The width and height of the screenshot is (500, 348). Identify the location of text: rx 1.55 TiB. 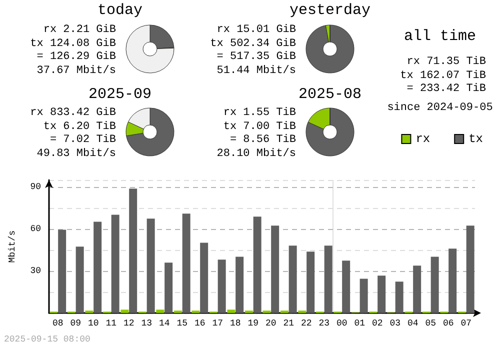
(259, 113).